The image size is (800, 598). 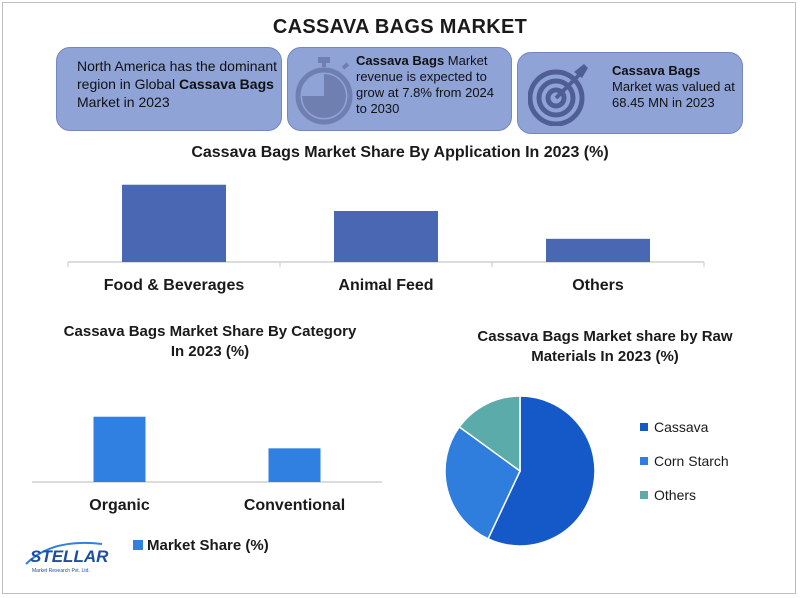 What do you see at coordinates (61, 571) in the screenshot?
I see `svg-text: Market Research Pvt. Ltd.` at bounding box center [61, 571].